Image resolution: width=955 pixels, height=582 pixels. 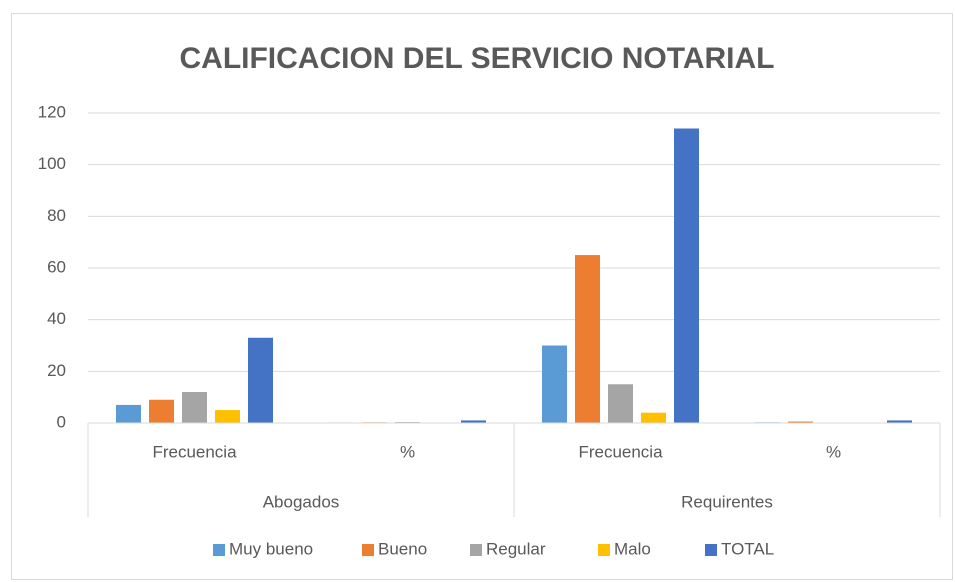 What do you see at coordinates (301, 501) in the screenshot?
I see `group-label: Abogados` at bounding box center [301, 501].